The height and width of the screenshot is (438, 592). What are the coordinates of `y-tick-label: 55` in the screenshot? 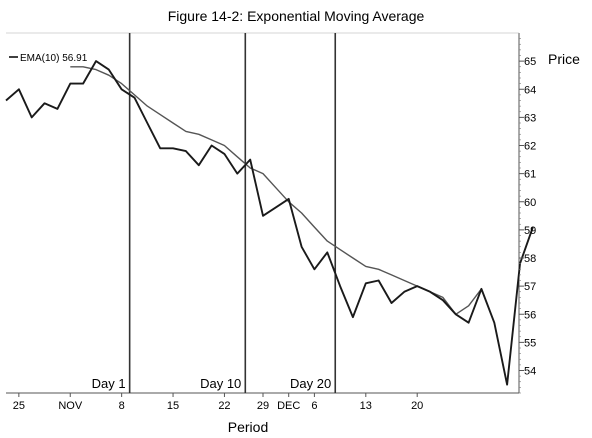 It's located at (530, 343).